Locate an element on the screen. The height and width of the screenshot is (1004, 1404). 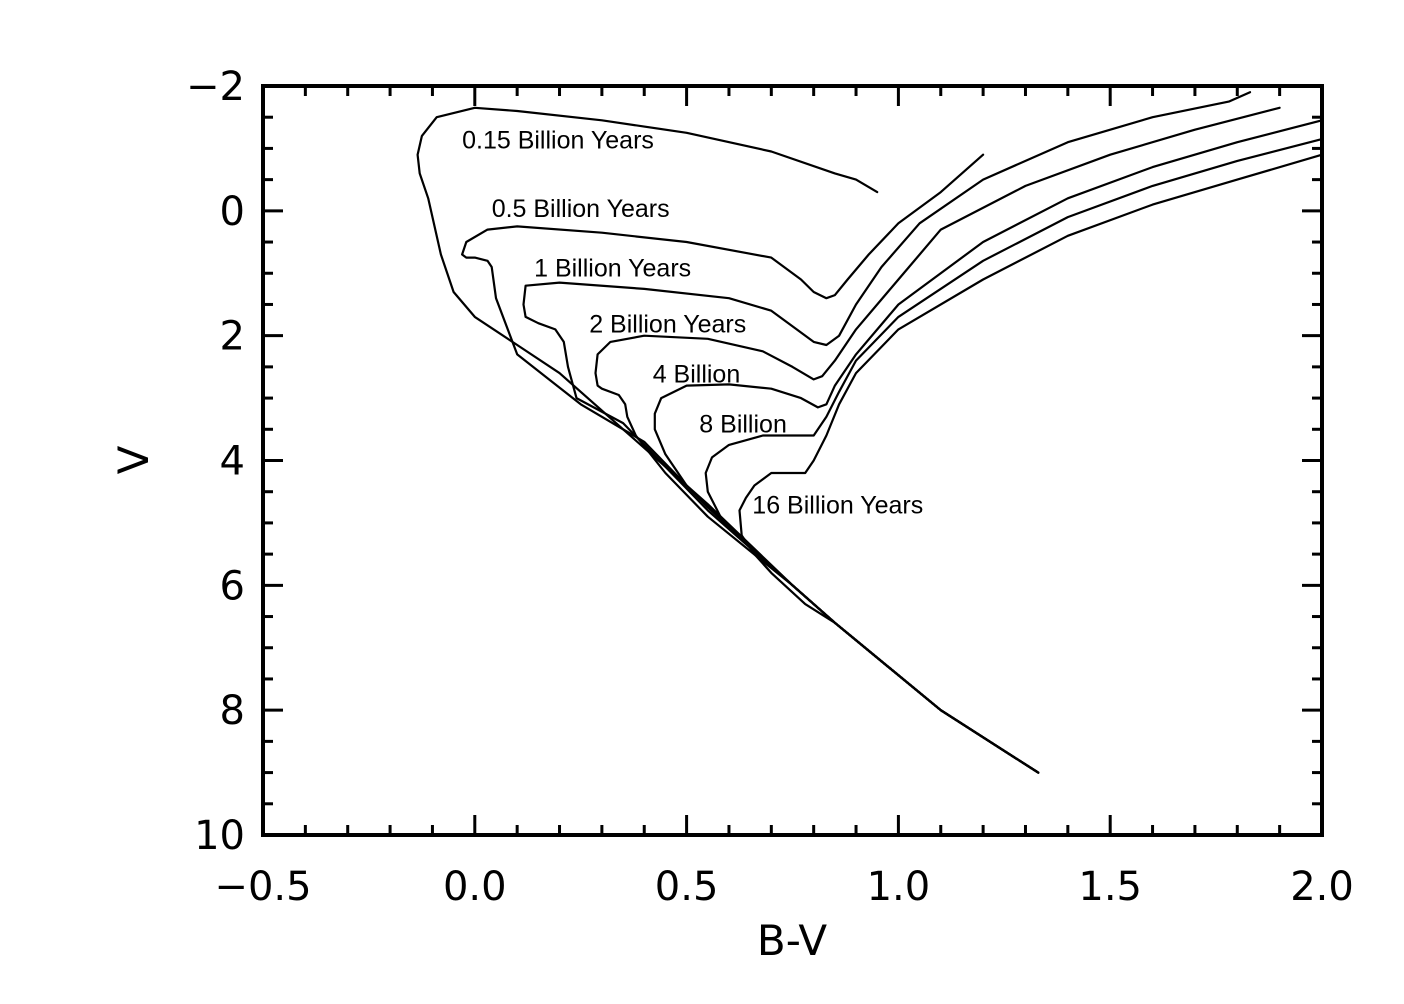
x-axis-title: B-V is located at coordinates (792, 940).